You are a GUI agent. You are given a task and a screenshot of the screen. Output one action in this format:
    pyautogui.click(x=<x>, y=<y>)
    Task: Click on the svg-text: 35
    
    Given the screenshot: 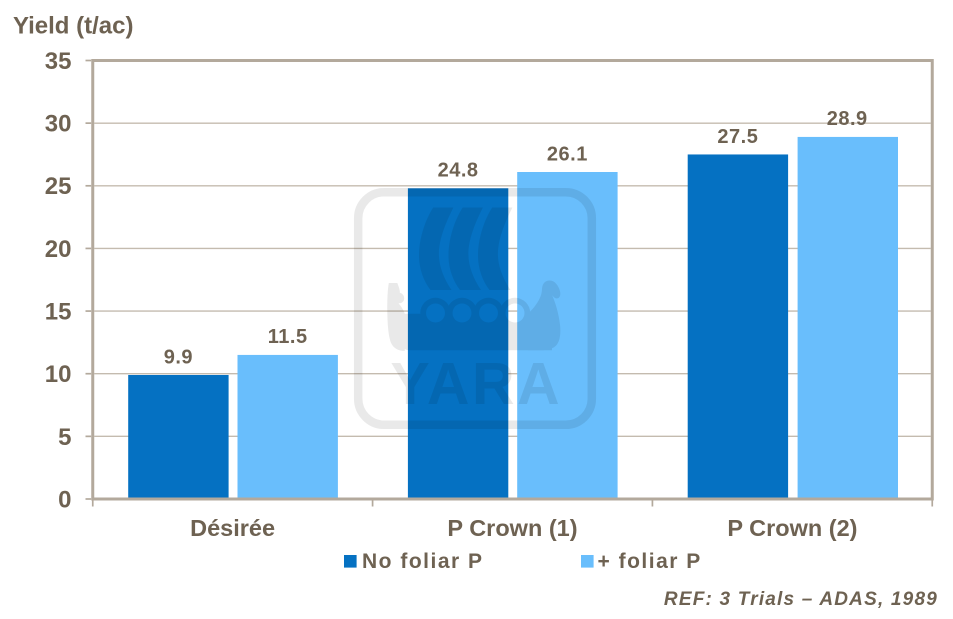 What is the action you would take?
    pyautogui.click(x=58, y=61)
    